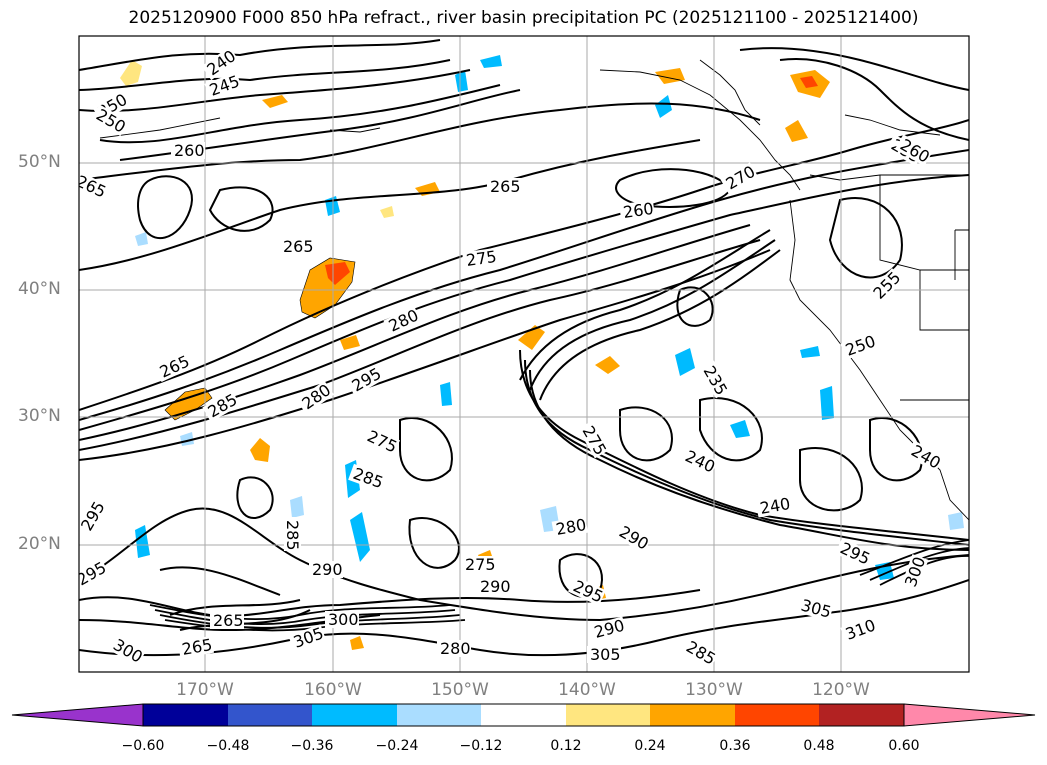 This screenshot has width=1047, height=765. I want to click on lon-label-130w: 130°W, so click(714, 690).